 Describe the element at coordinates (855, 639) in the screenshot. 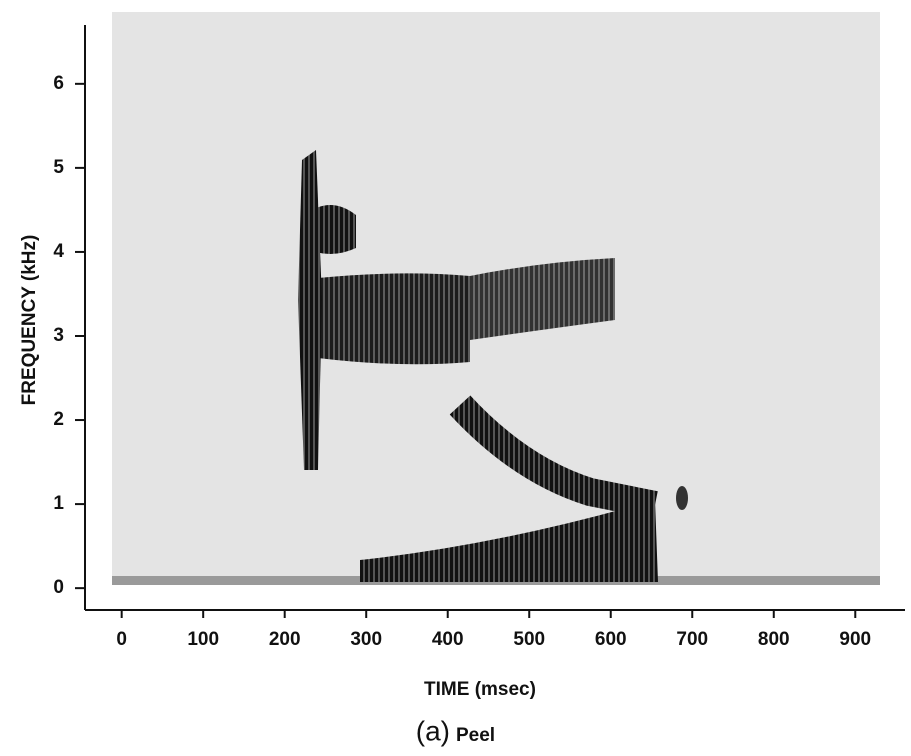

I see `x-tick-label: 900` at that location.